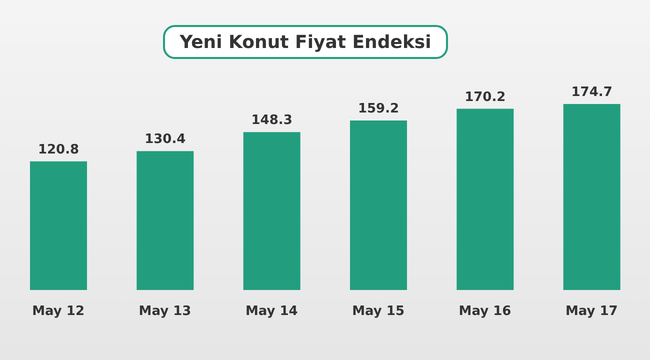 This screenshot has height=360, width=650. I want to click on data-label: 120.8, so click(59, 150).